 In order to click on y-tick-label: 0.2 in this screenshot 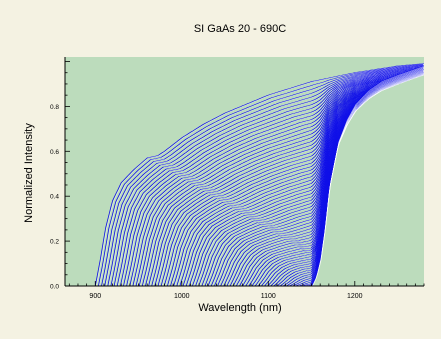, I will do `click(54, 242)`.